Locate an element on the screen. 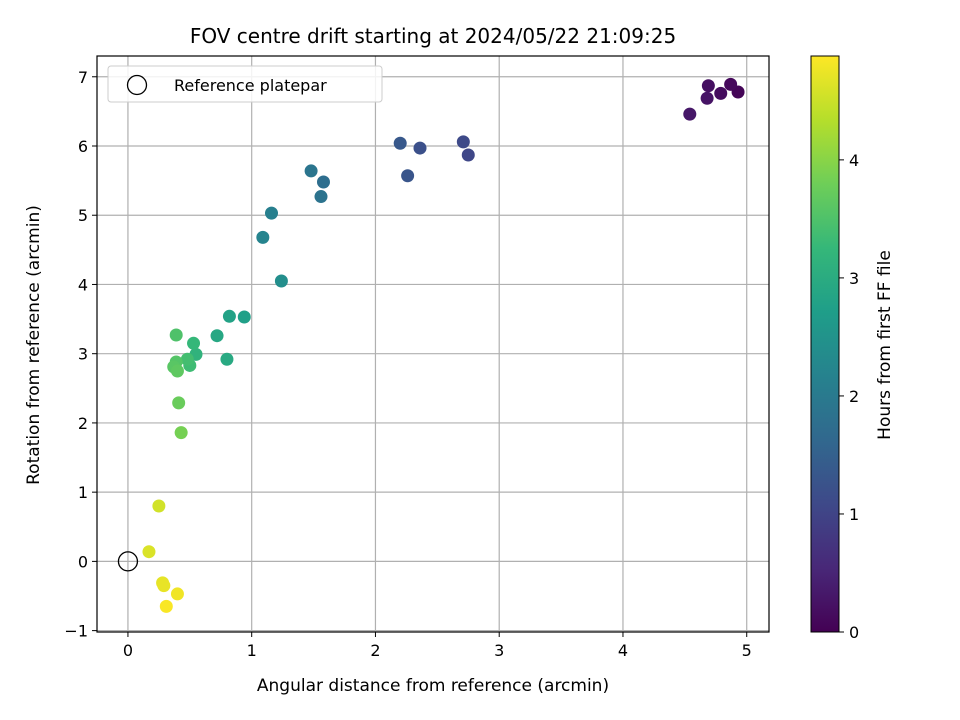 Image resolution: width=960 pixels, height=720 pixels. legend-marker-circle-icon is located at coordinates (137, 85).